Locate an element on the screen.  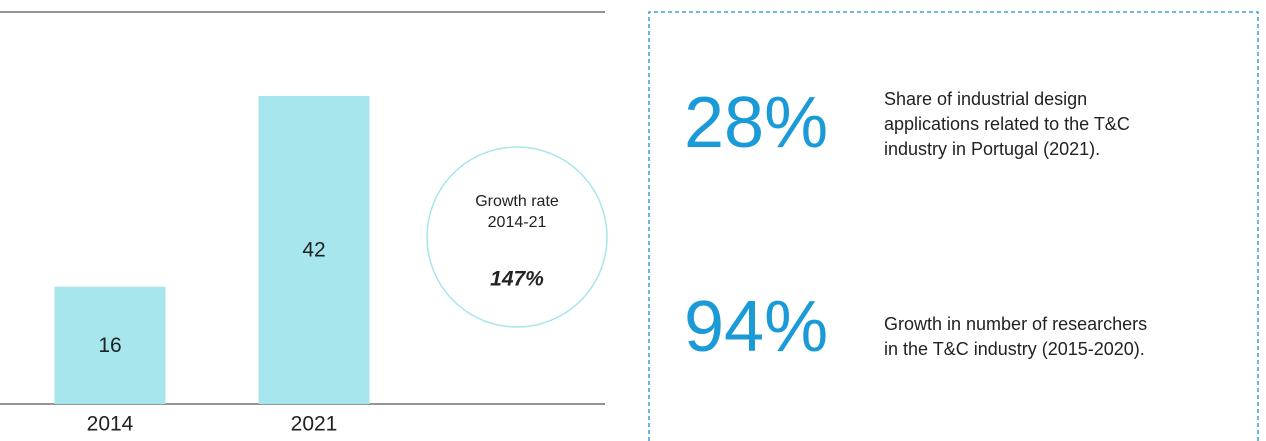
growth-circle is located at coordinates (517, 237).